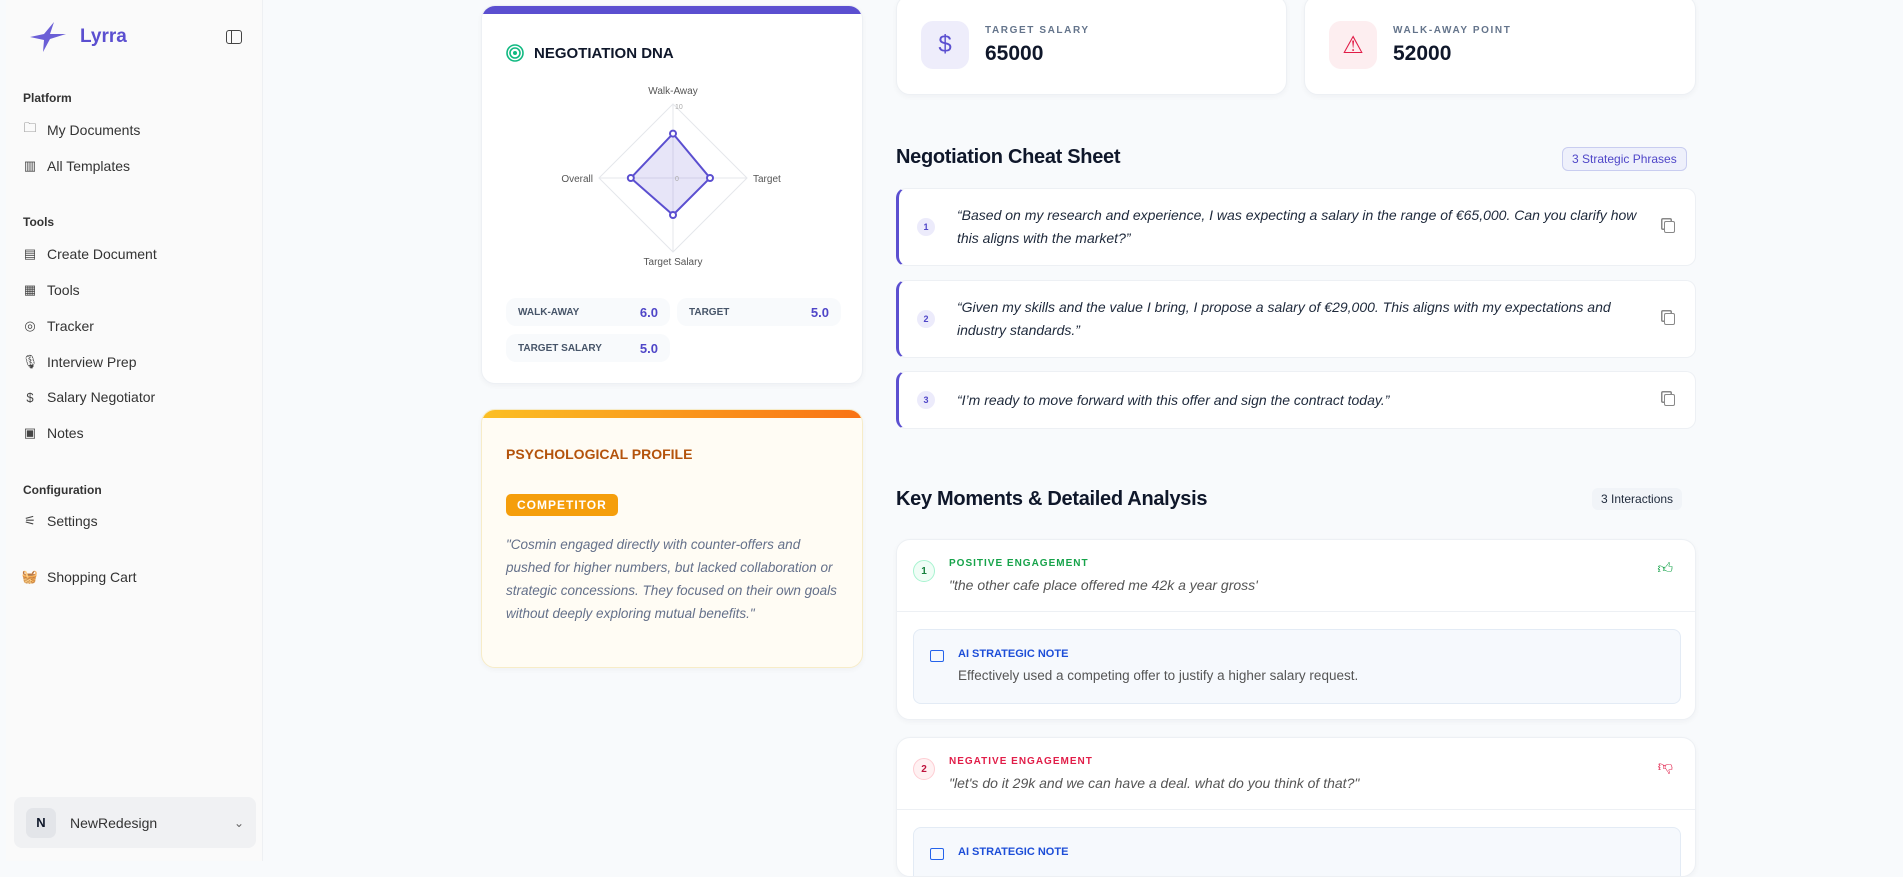 The width and height of the screenshot is (1903, 877). What do you see at coordinates (77, 37) in the screenshot?
I see `logo: Lyrra` at bounding box center [77, 37].